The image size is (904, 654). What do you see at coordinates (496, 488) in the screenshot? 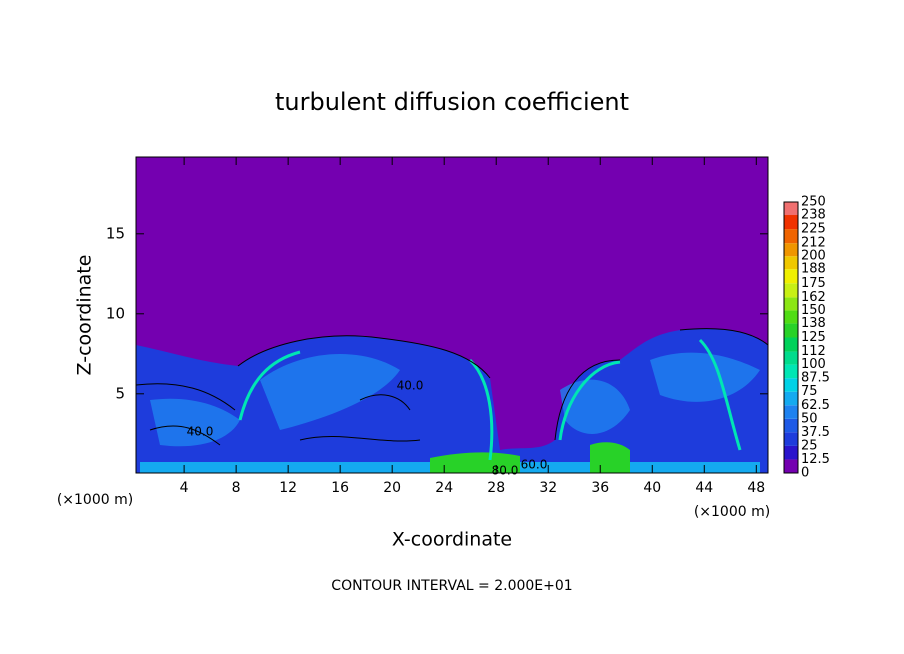
I see `x-tick-label: 28` at bounding box center [496, 488].